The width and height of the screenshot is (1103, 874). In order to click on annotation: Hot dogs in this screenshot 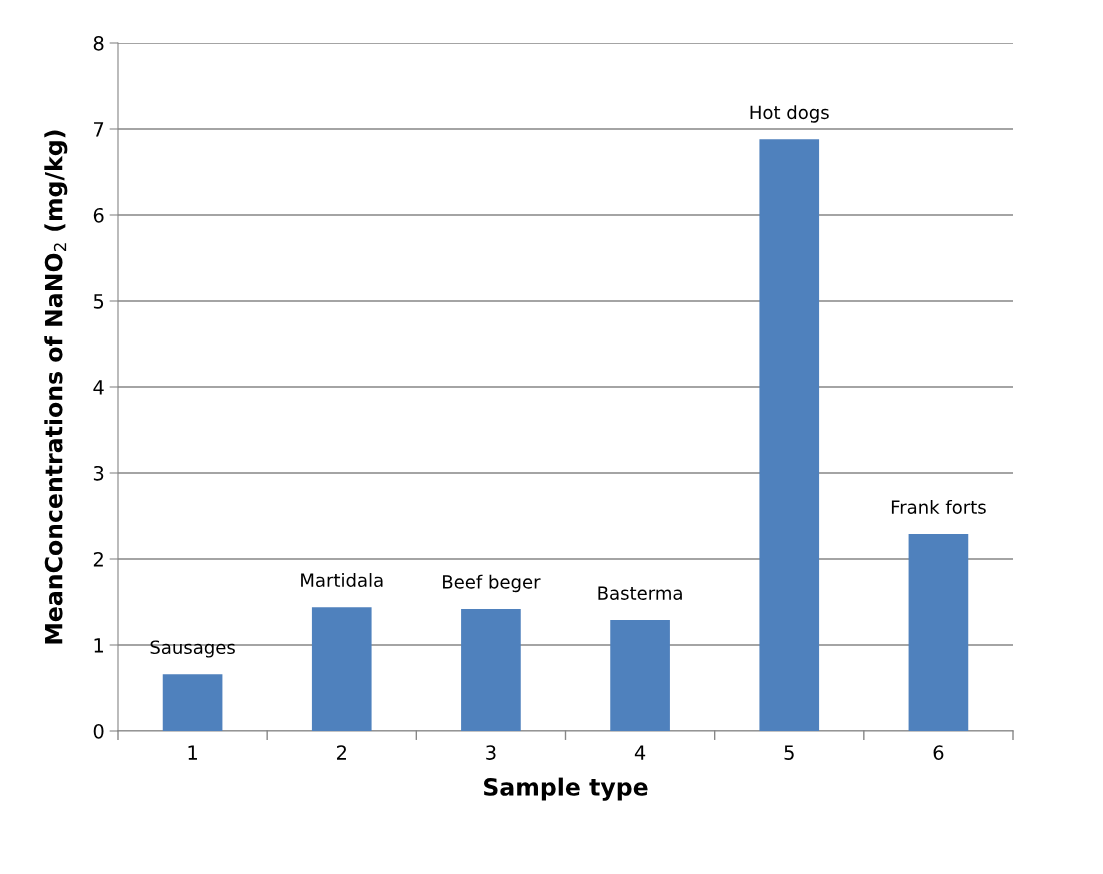, I will do `click(789, 114)`.